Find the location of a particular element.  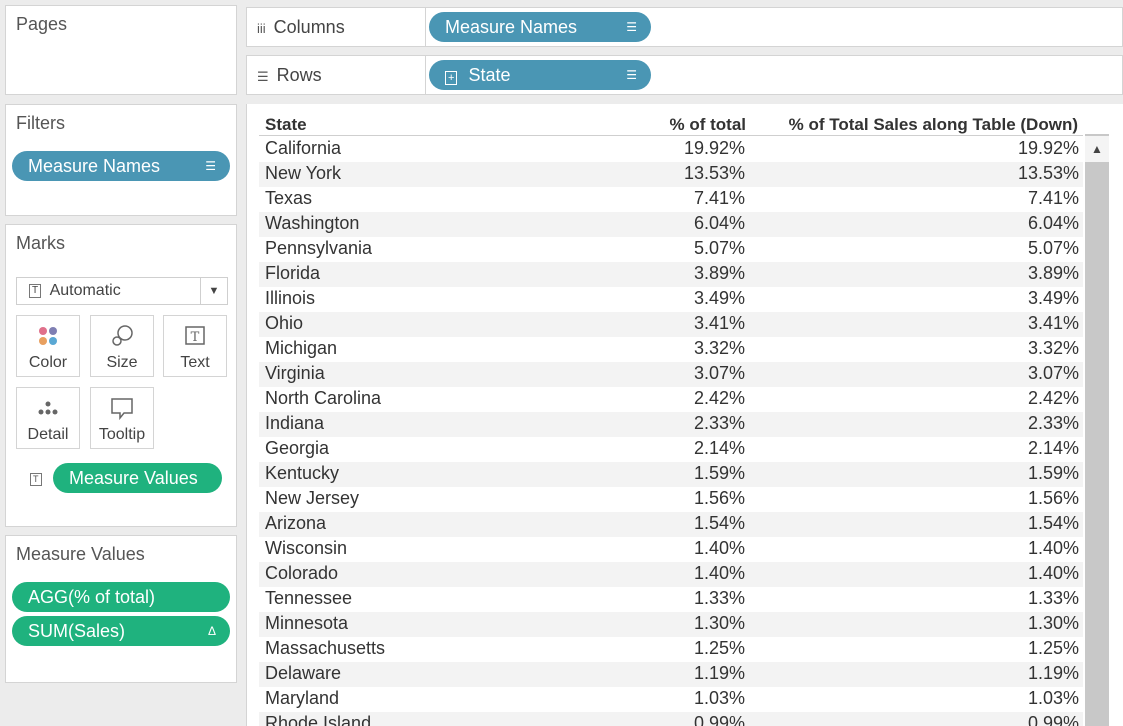

columns-icon: iii is located at coordinates (261, 28).